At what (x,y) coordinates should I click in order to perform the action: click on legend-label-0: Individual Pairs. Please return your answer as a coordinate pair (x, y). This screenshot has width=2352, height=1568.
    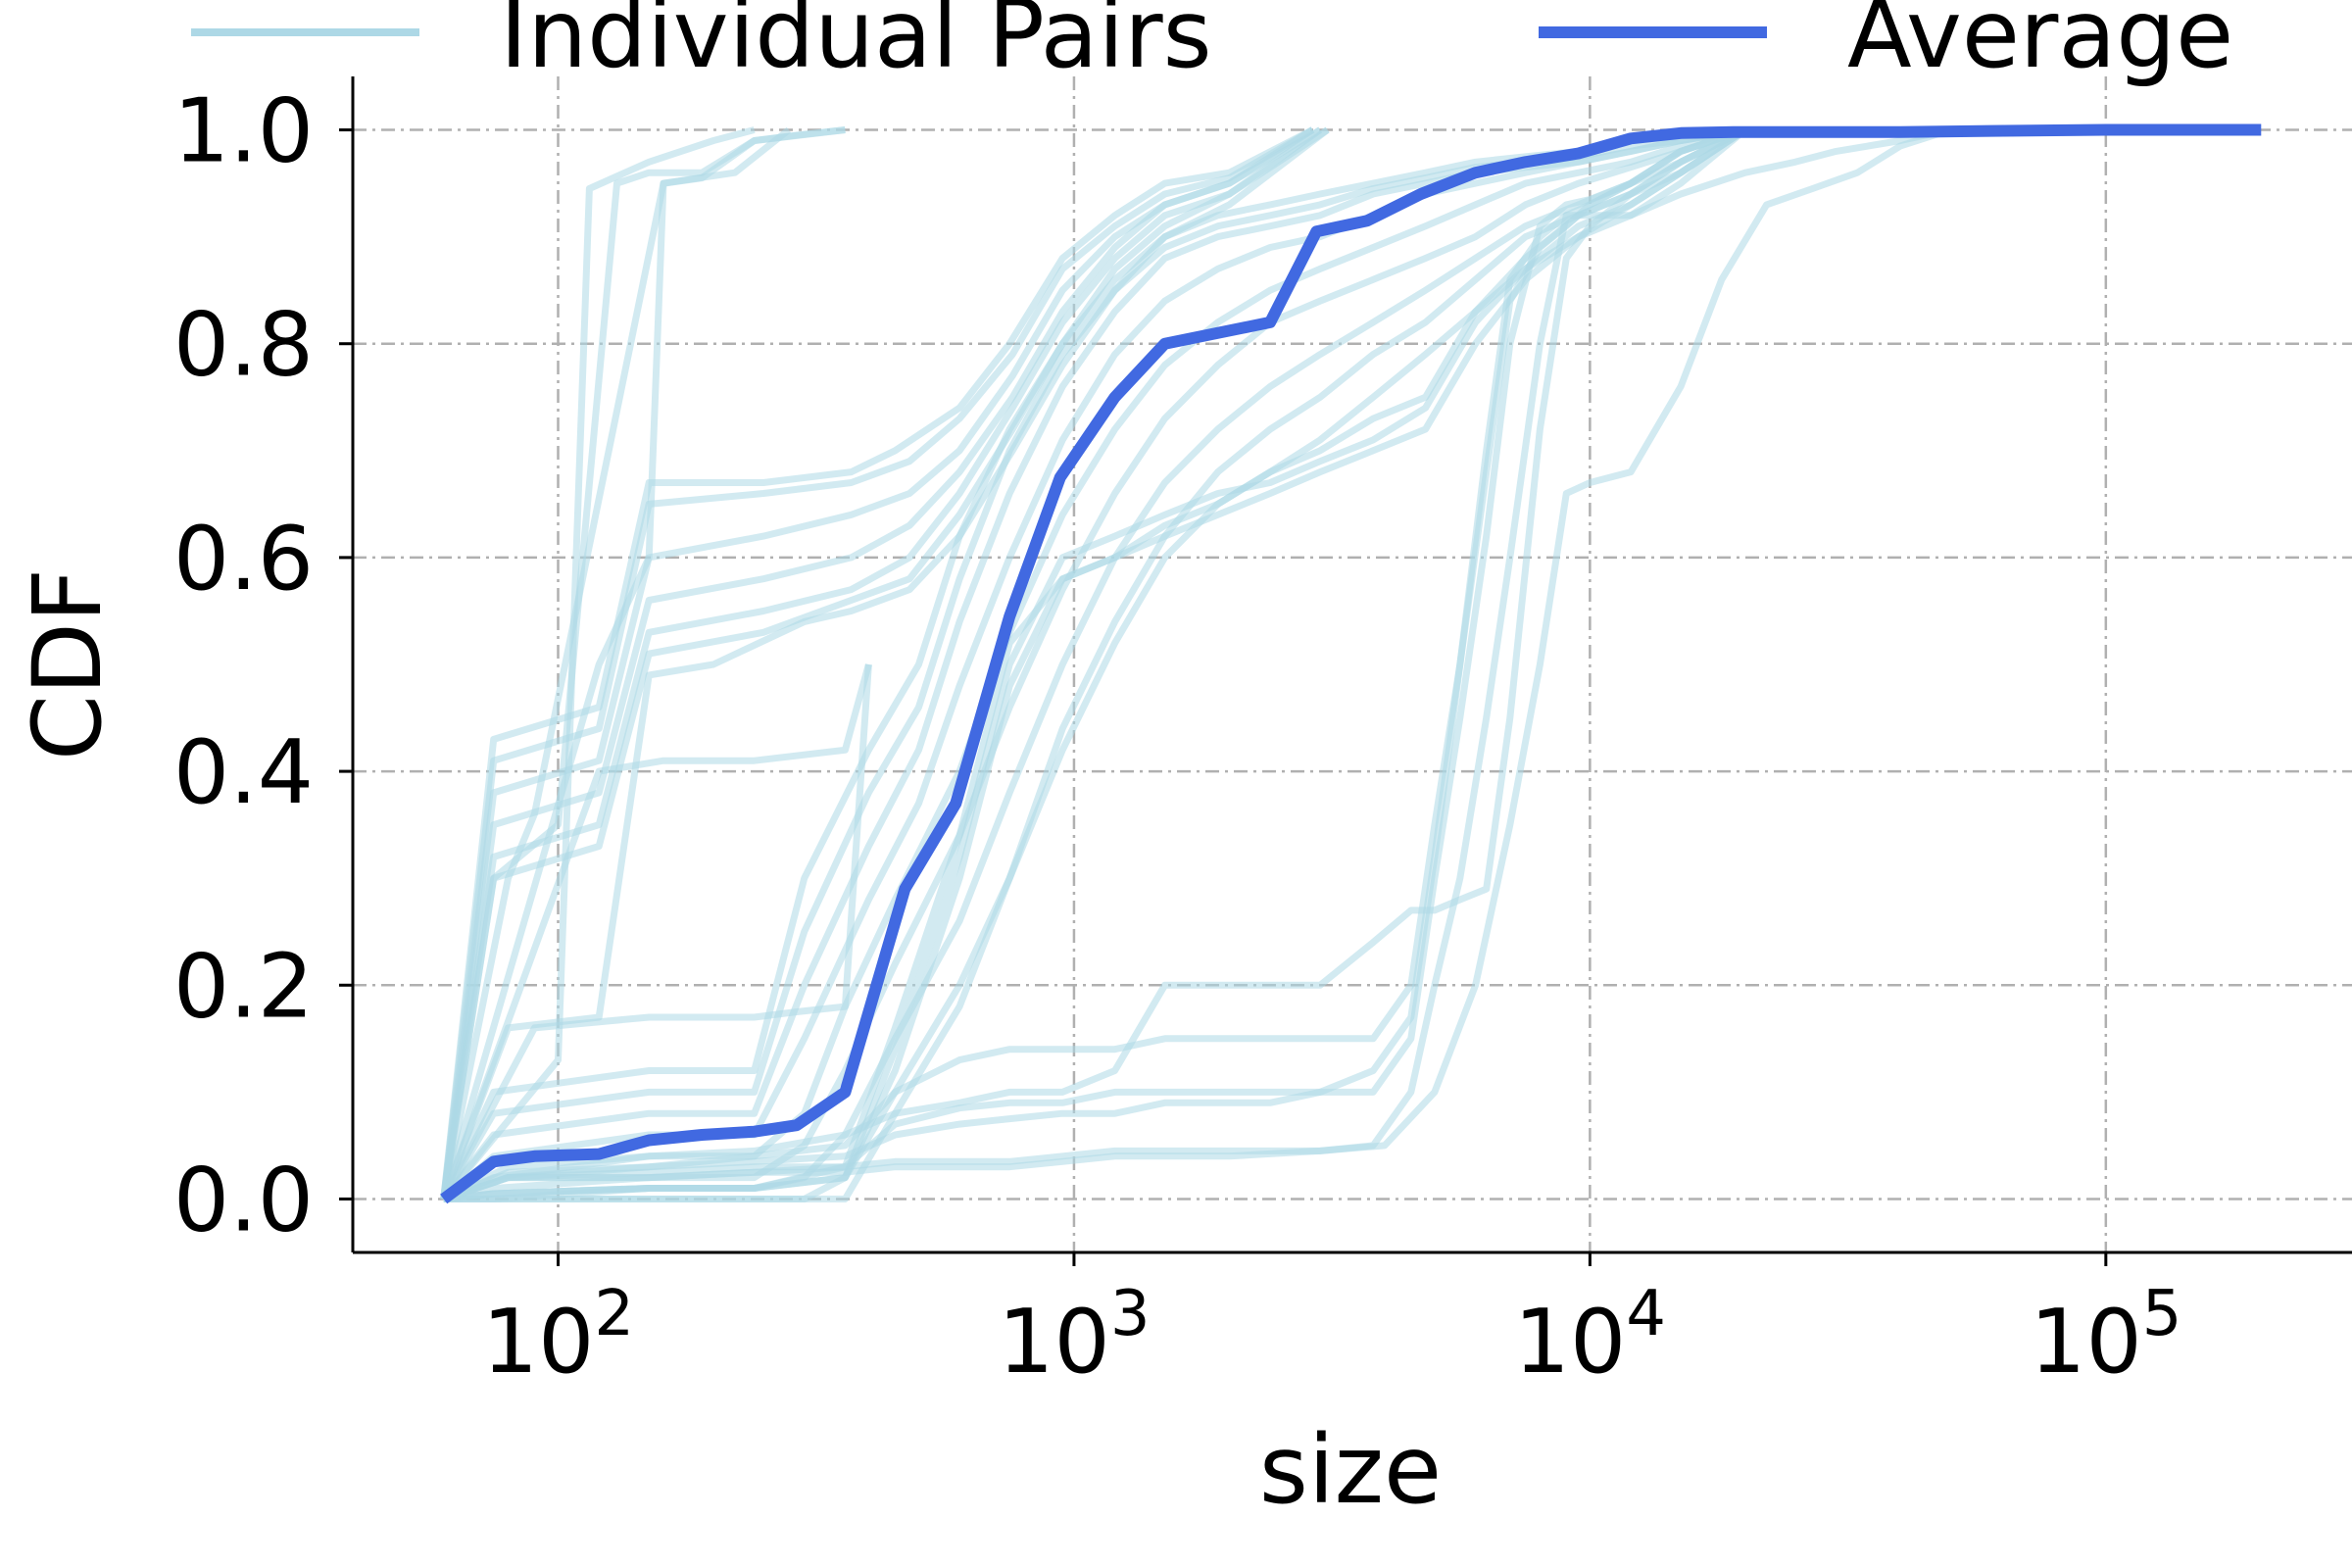
    Looking at the image, I should click on (856, 44).